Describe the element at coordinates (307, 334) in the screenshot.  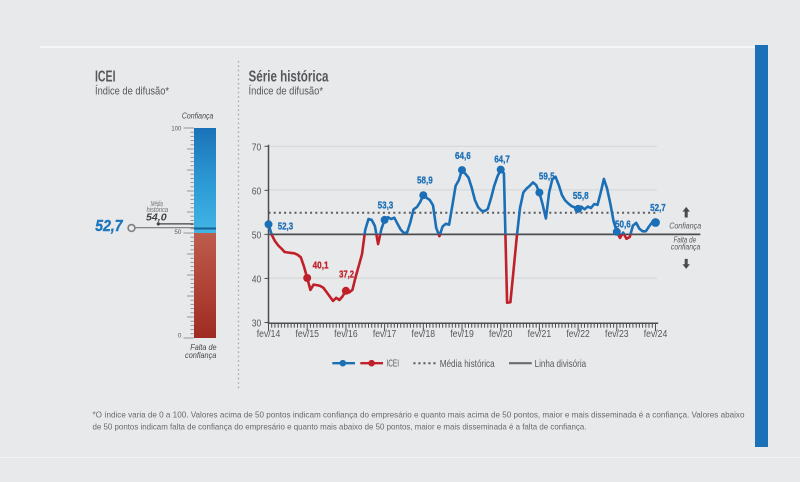
I see `svg-text: fev/15` at that location.